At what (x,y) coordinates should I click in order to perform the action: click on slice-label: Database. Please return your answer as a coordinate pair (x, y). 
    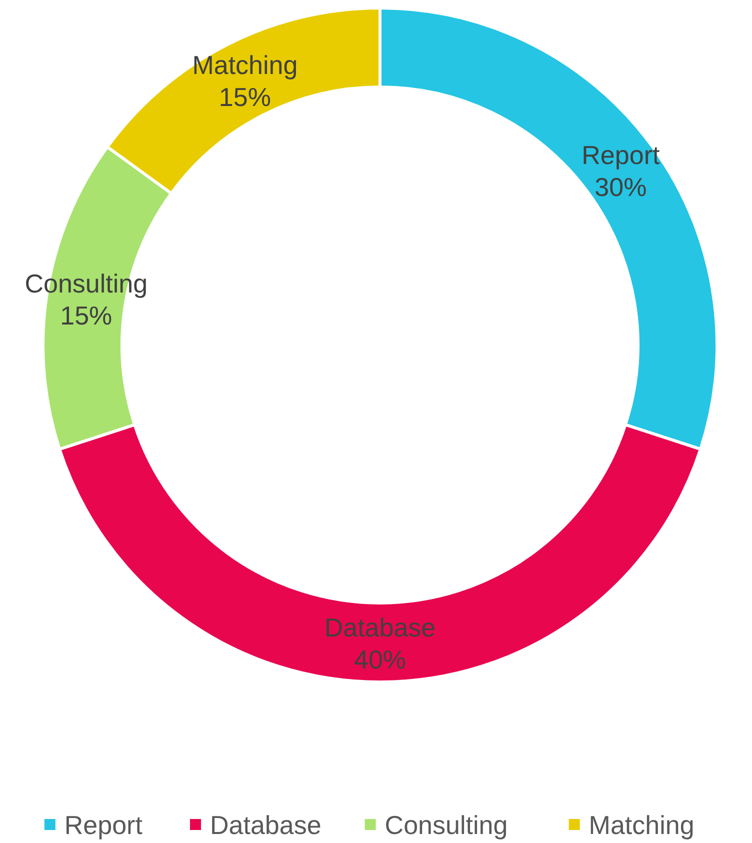
    Looking at the image, I should click on (380, 627).